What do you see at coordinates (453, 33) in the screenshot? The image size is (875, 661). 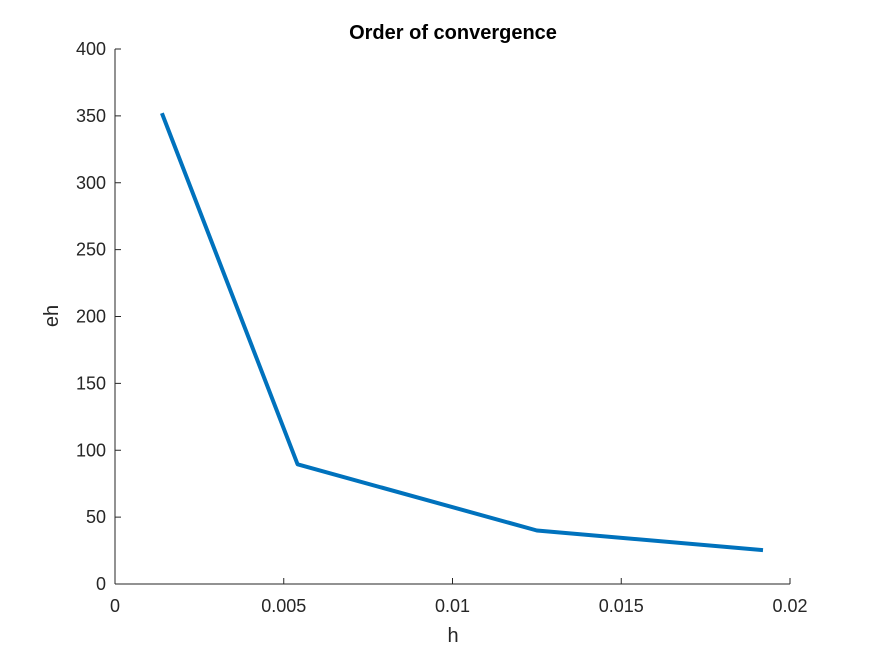 I see `chart-title: Order of convergence` at bounding box center [453, 33].